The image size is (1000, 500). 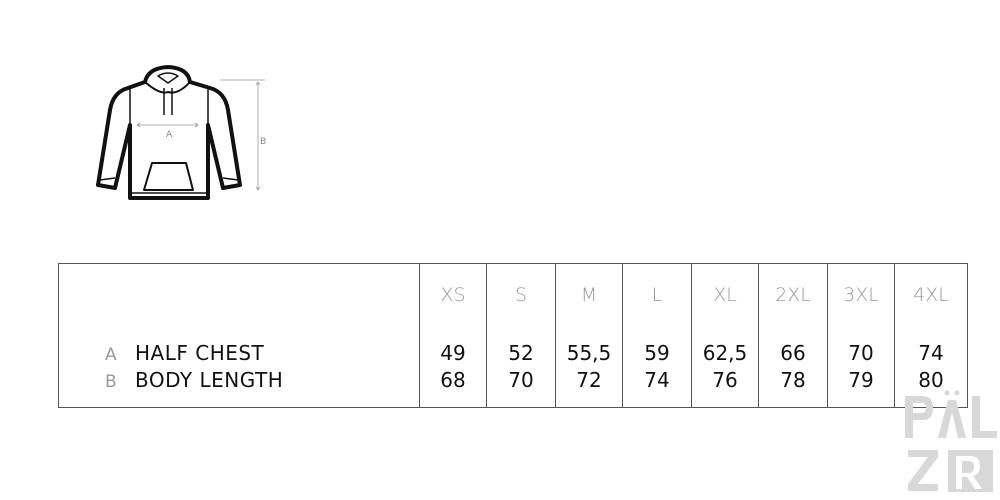 What do you see at coordinates (657, 353) in the screenshot?
I see `half-chest-value: 59` at bounding box center [657, 353].